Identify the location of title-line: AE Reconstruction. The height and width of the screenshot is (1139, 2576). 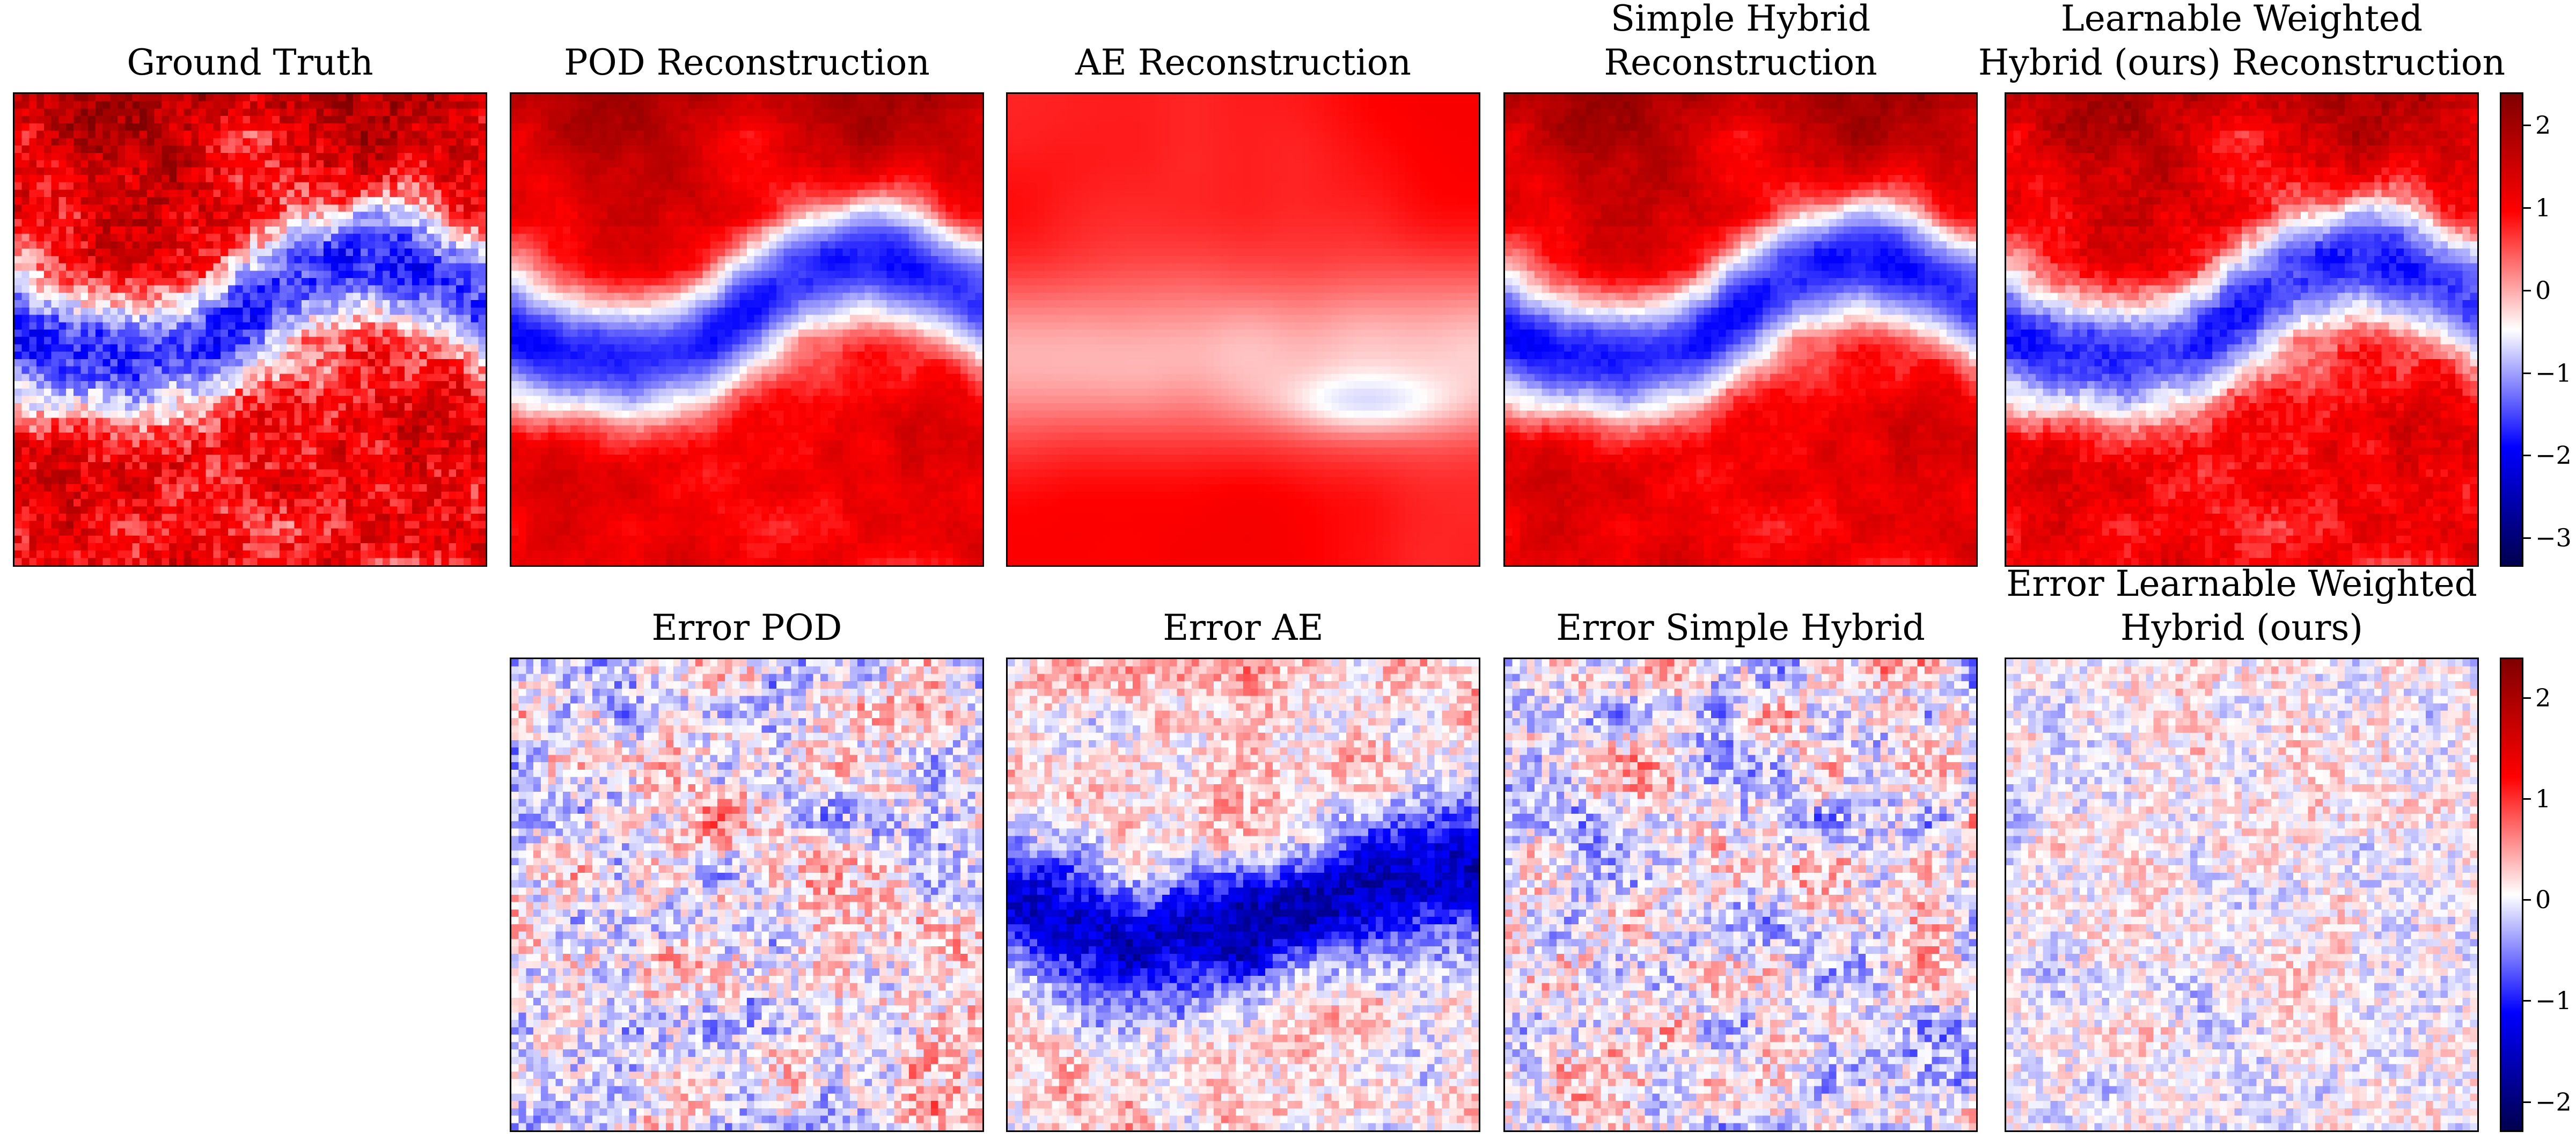
(1243, 62).